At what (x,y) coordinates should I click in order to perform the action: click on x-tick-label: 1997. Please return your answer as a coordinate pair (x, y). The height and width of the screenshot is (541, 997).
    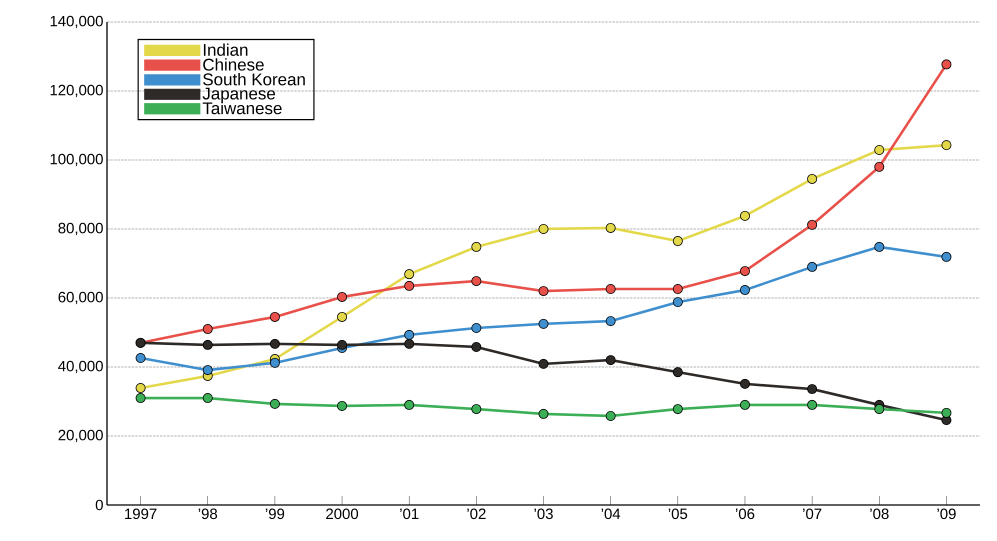
    Looking at the image, I should click on (140, 514).